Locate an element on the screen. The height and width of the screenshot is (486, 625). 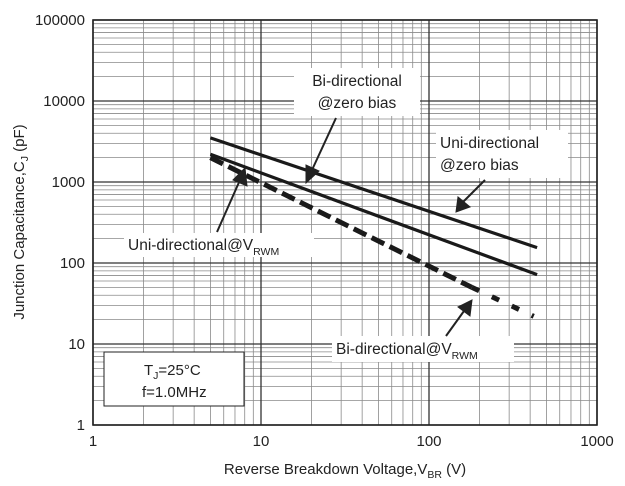
annotation-bi-vrwm-text: Bi-directional@VRWM is located at coordinates (407, 351).